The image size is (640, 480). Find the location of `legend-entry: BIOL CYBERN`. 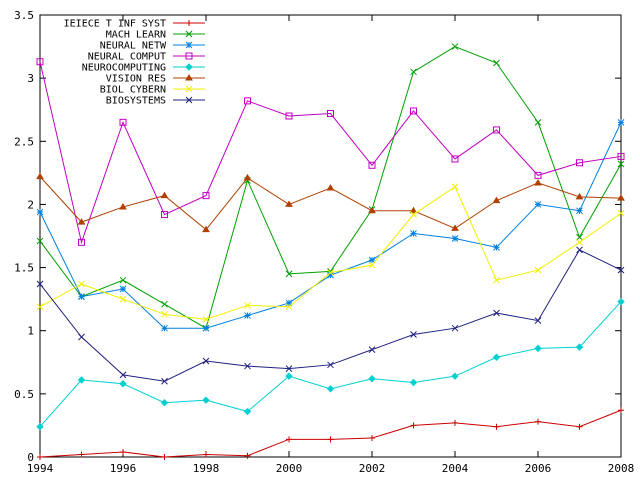

legend-entry: BIOL CYBERN is located at coordinates (152, 90).